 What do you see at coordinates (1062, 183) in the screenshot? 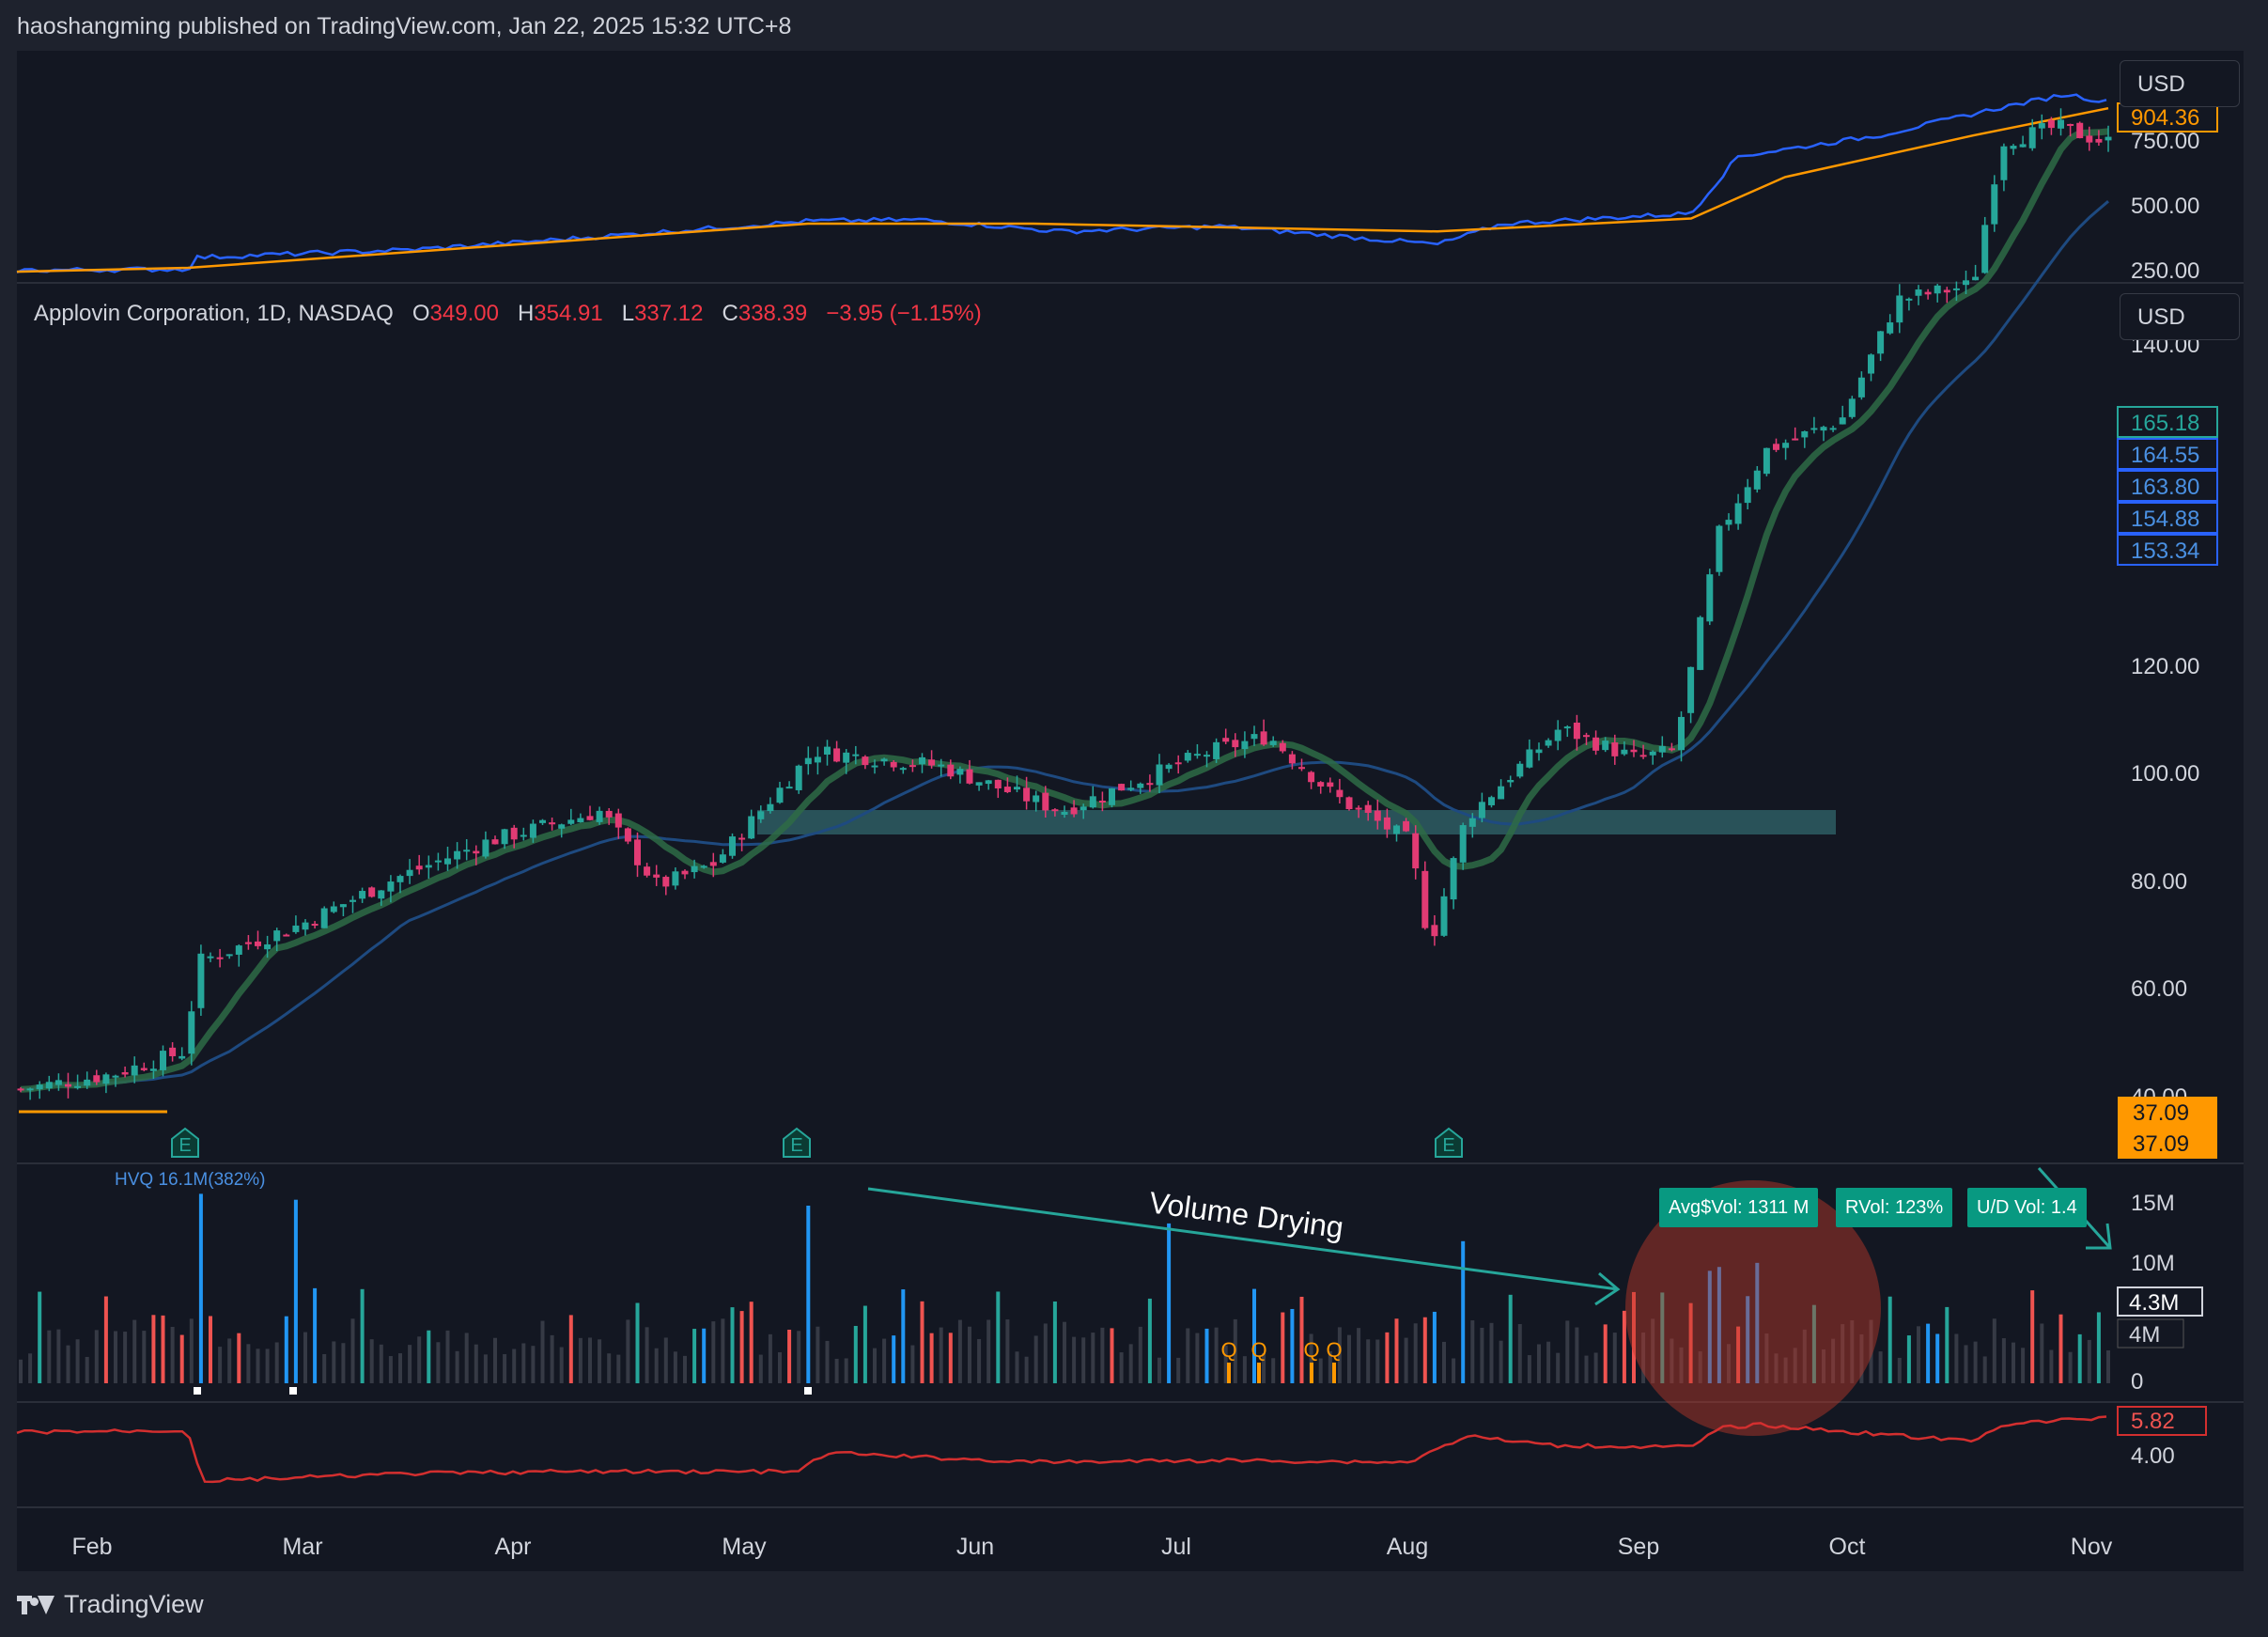
I see `top-pane` at bounding box center [1062, 183].